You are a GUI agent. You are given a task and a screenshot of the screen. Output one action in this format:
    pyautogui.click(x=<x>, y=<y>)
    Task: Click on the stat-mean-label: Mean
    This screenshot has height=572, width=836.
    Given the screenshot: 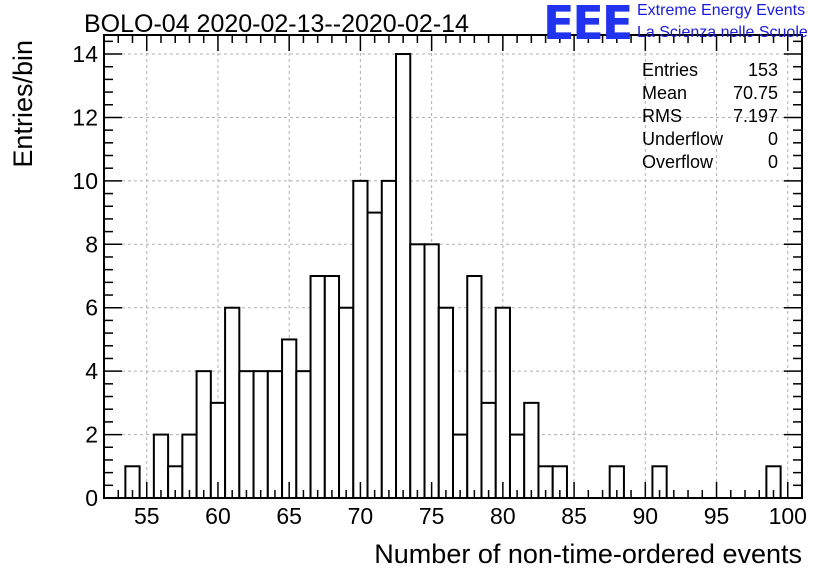 What is the action you would take?
    pyautogui.click(x=665, y=93)
    